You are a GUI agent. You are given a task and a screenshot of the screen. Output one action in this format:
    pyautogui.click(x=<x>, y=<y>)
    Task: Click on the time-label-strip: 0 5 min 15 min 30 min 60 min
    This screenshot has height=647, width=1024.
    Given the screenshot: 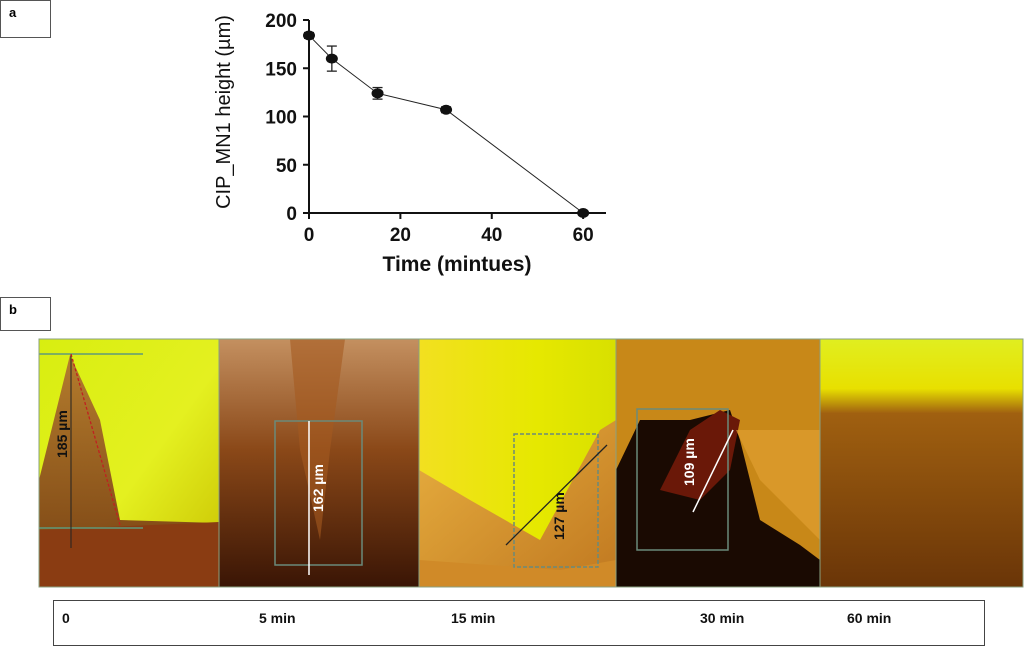 What is the action you would take?
    pyautogui.click(x=519, y=623)
    